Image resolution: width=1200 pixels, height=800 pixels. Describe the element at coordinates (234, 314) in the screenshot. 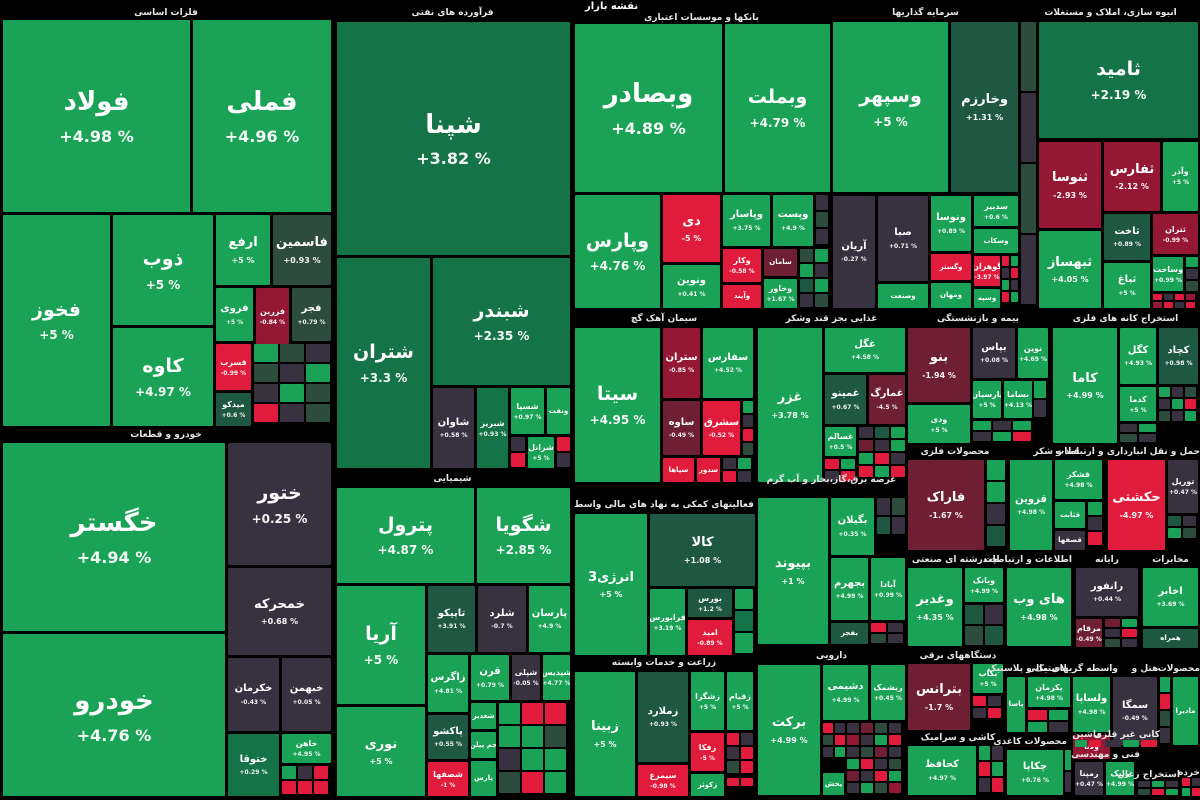

I see `treemap-tile: فروی +5 %` at that location.